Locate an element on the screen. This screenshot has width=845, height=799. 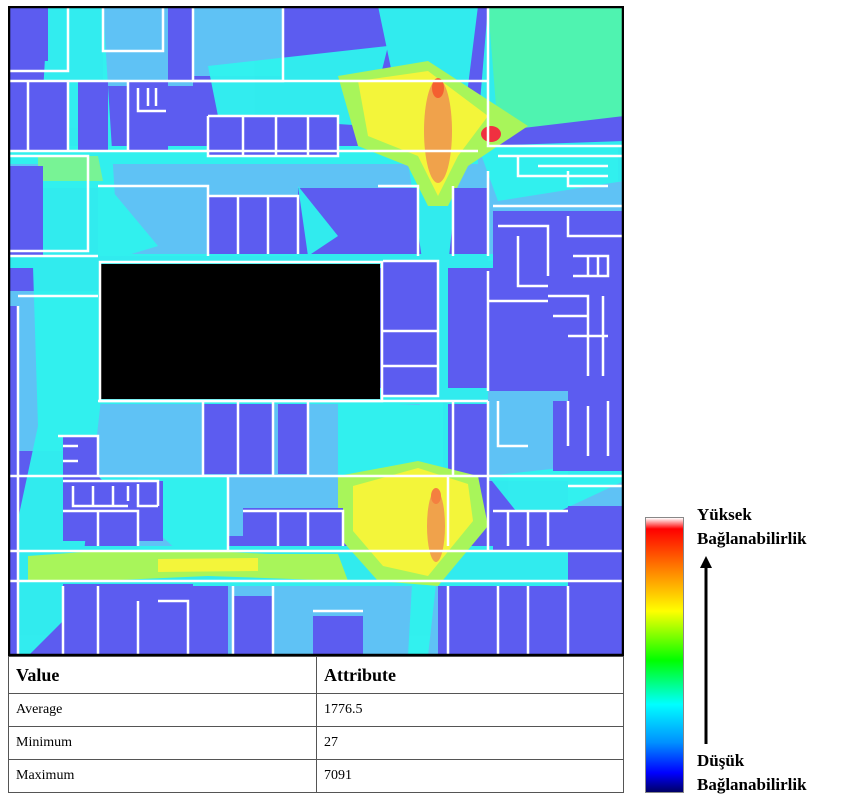
row-value: 1776.5 is located at coordinates (470, 710).